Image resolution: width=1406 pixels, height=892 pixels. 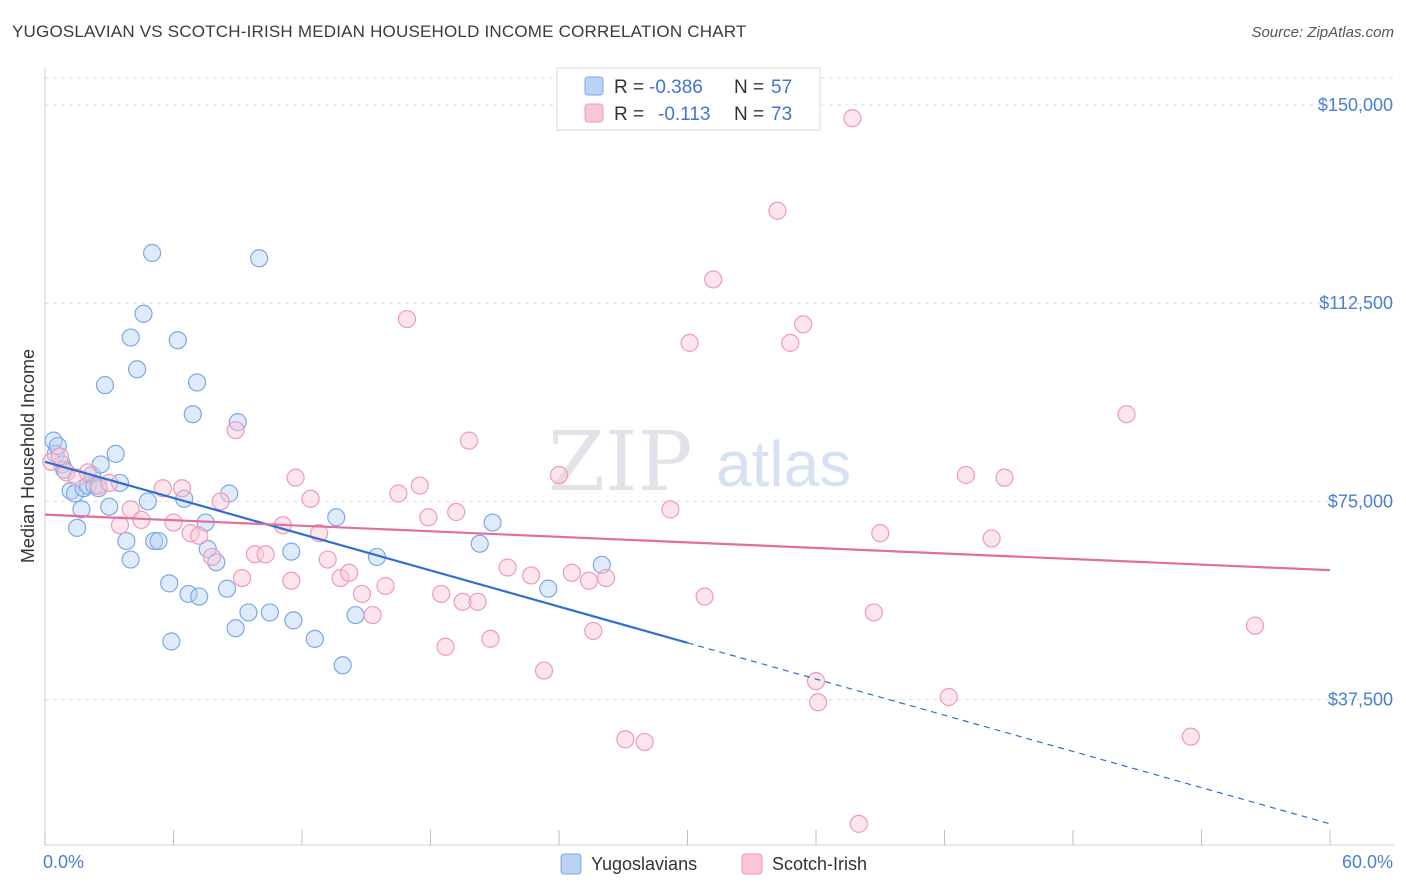 I want to click on x-tick-label-max: 60.0%, so click(x=1367, y=862).